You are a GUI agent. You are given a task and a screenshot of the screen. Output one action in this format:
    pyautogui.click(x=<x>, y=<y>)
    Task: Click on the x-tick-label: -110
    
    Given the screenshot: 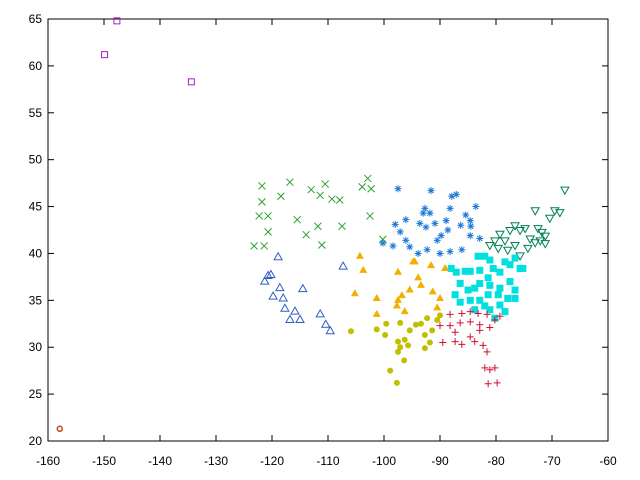 What is the action you would take?
    pyautogui.click(x=327, y=461)
    